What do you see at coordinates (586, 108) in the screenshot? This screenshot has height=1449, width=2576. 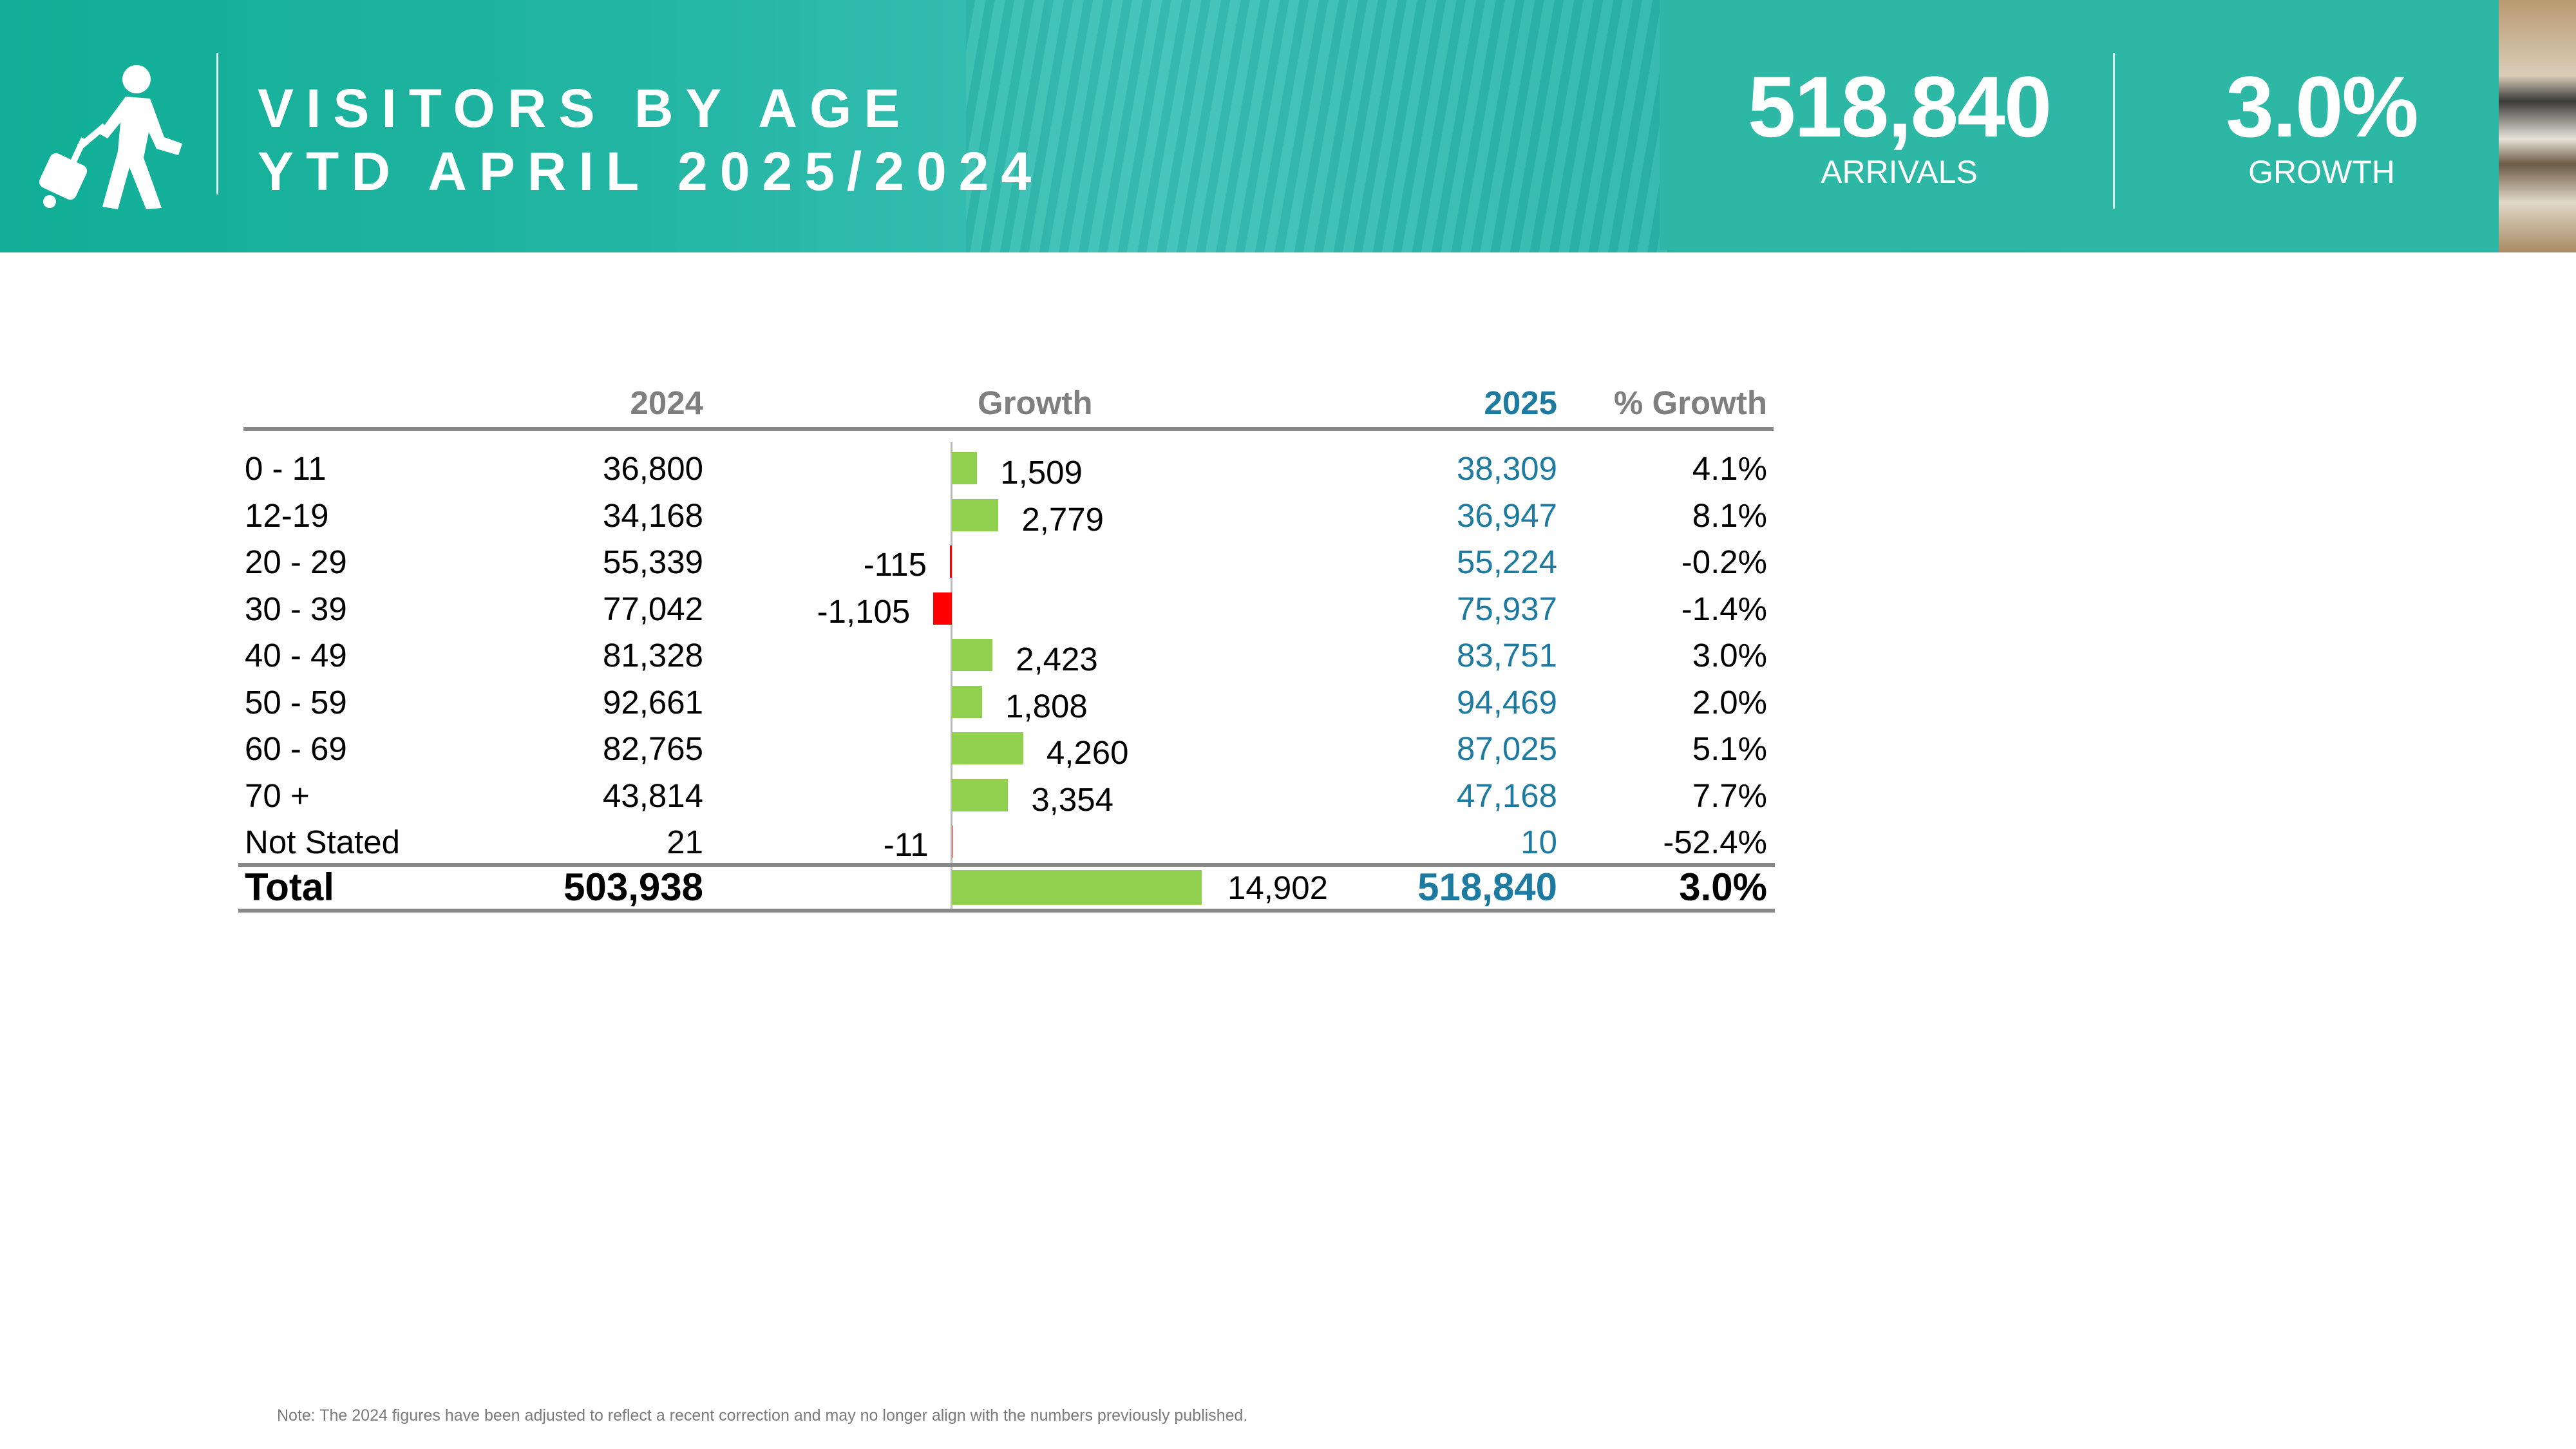 I see `page-title: VISITORS BY AGE` at bounding box center [586, 108].